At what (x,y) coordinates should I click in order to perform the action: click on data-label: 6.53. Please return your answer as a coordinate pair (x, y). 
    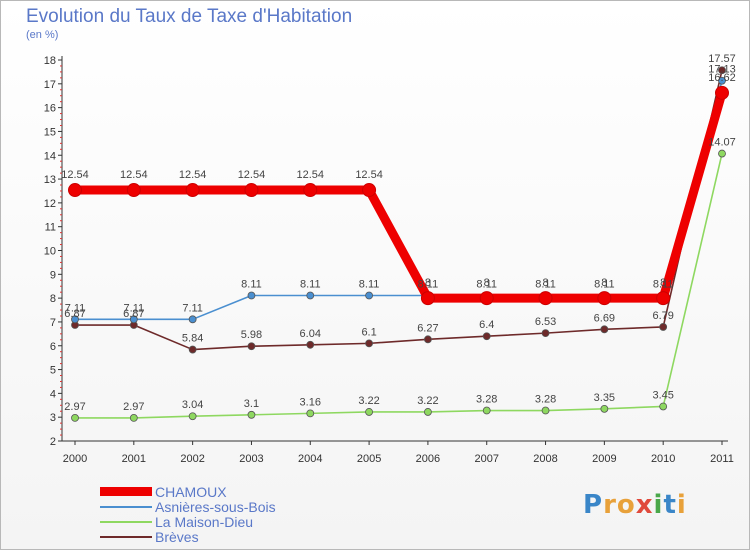
    Looking at the image, I should click on (545, 322).